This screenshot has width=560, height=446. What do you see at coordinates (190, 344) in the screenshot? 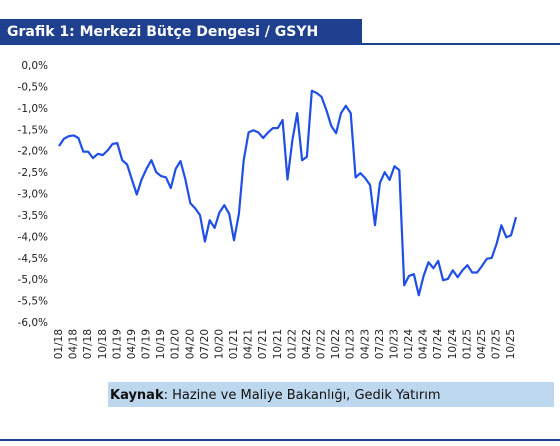
I see `x-tick-label: 04/20` at bounding box center [190, 344].